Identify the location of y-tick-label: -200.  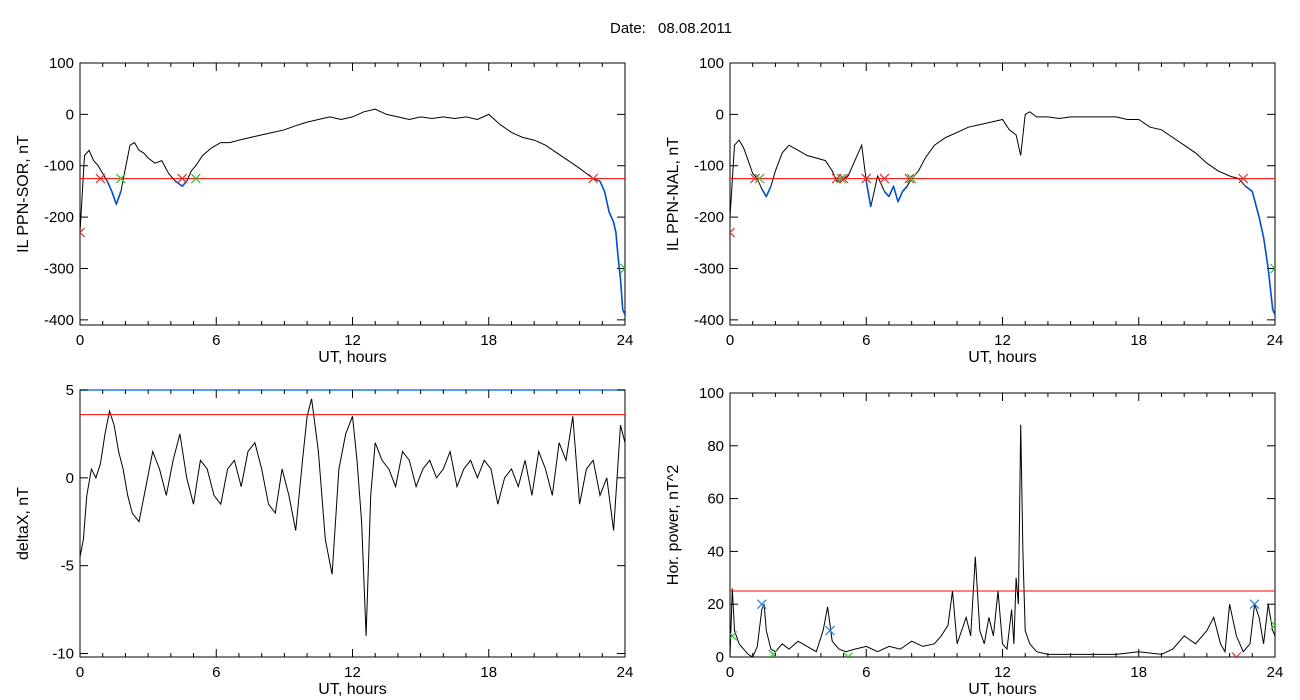
(59, 217).